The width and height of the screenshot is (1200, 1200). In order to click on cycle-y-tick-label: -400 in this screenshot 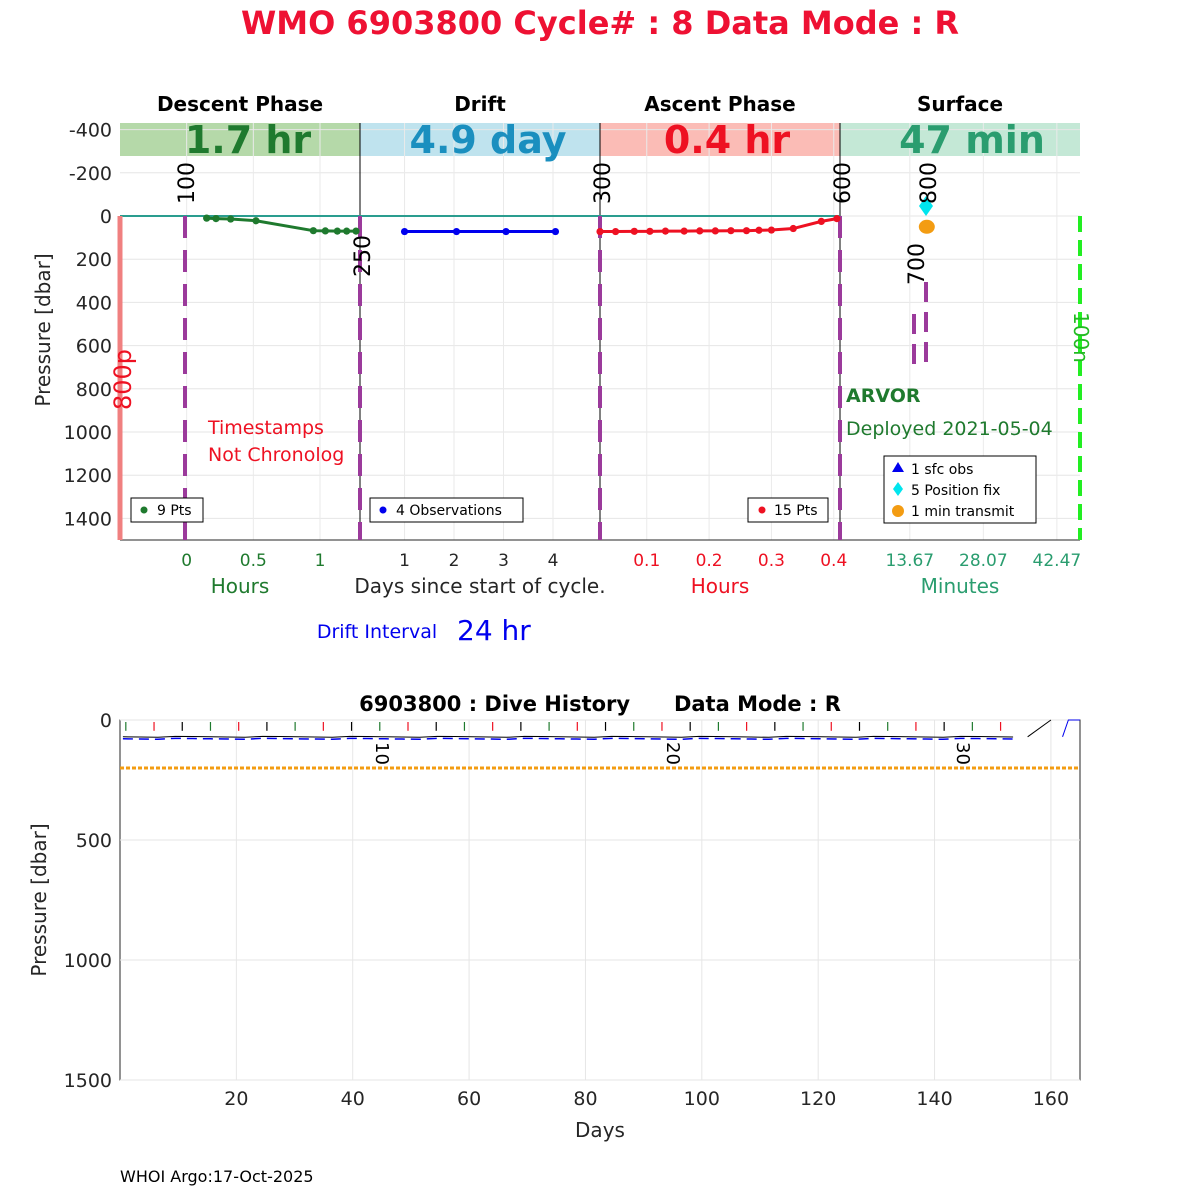, I will do `click(90, 131)`.